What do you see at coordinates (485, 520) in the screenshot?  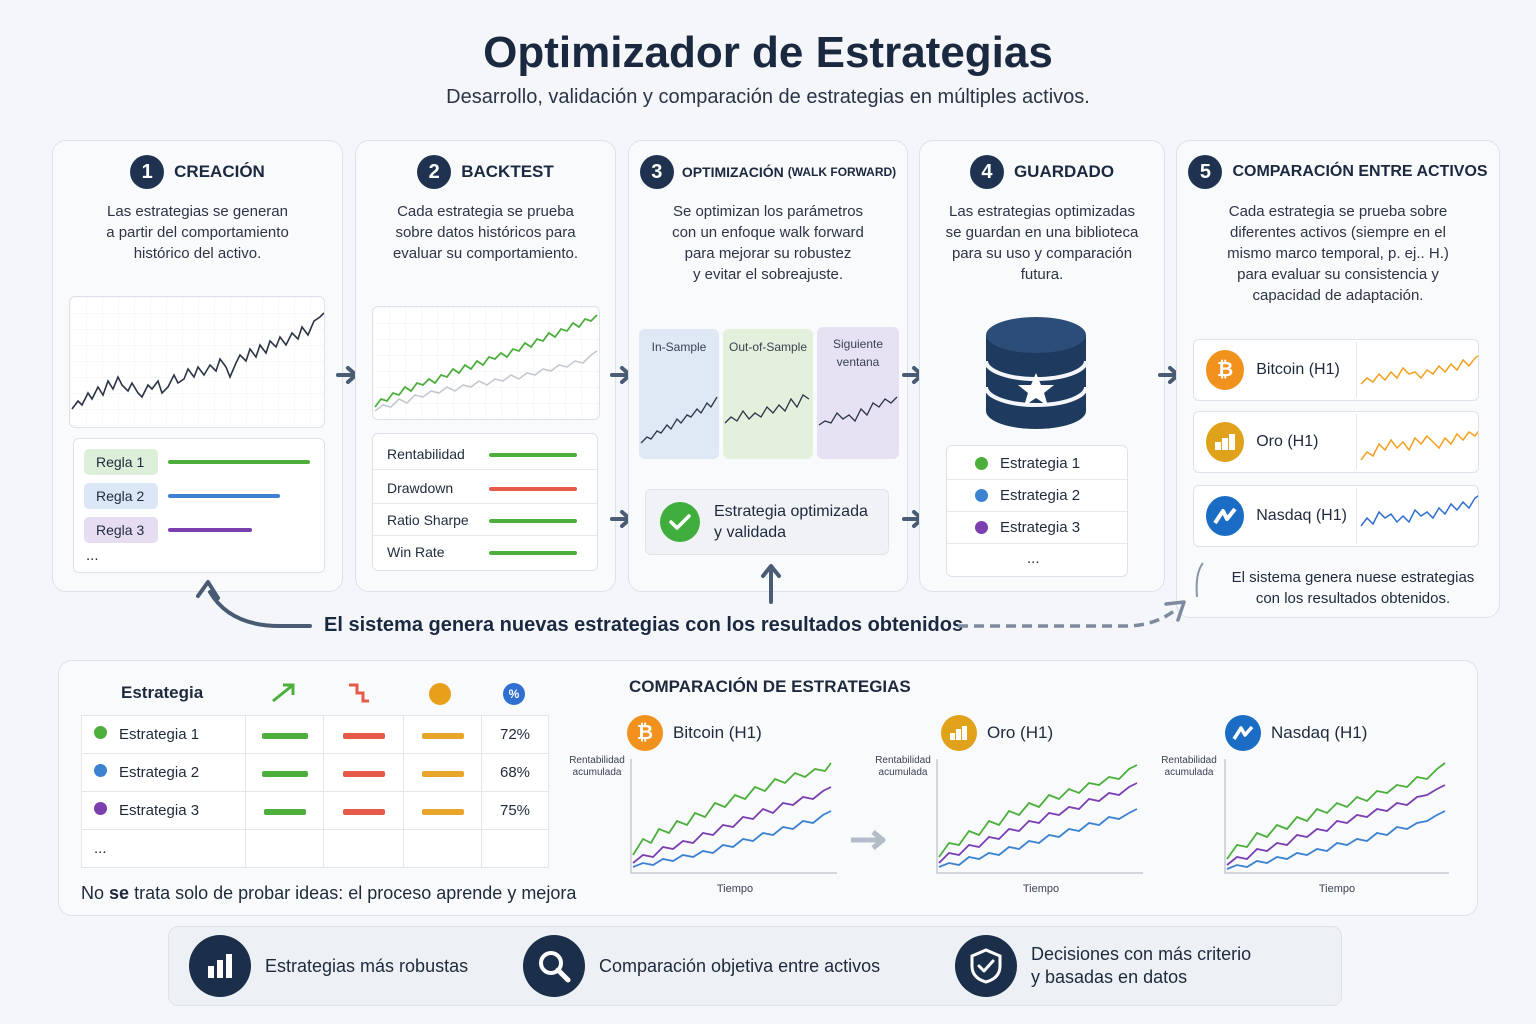 I see `metric-row: Ratio Sharpe` at bounding box center [485, 520].